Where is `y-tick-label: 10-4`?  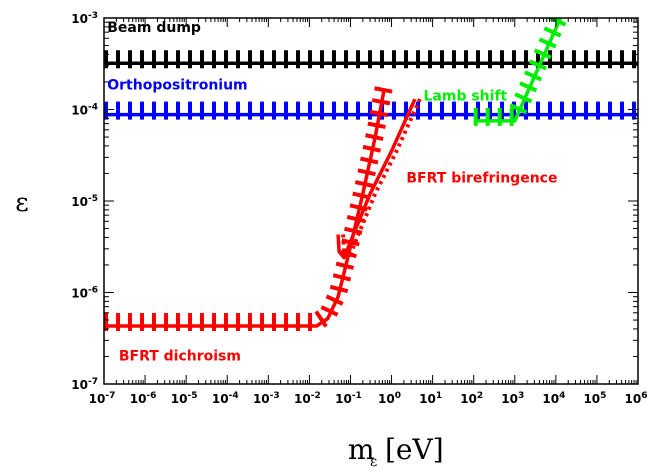
y-tick-label: 10-4 is located at coordinates (84, 110).